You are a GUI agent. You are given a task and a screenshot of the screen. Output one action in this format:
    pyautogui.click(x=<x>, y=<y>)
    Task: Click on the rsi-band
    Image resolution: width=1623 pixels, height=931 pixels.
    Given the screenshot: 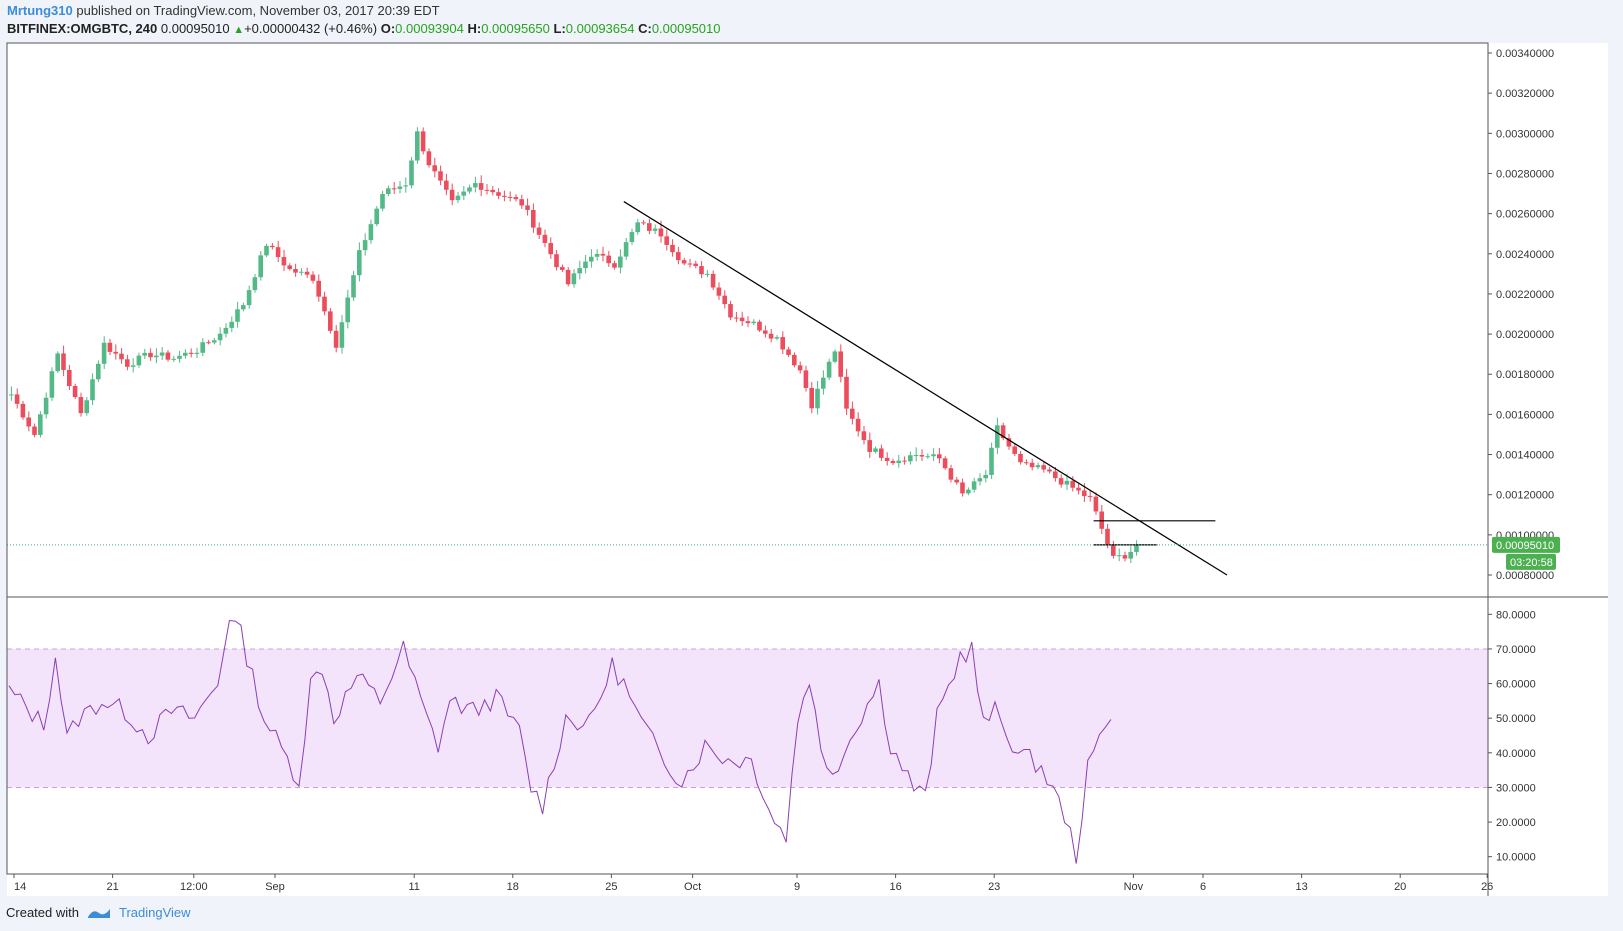 What is the action you would take?
    pyautogui.click(x=747, y=718)
    